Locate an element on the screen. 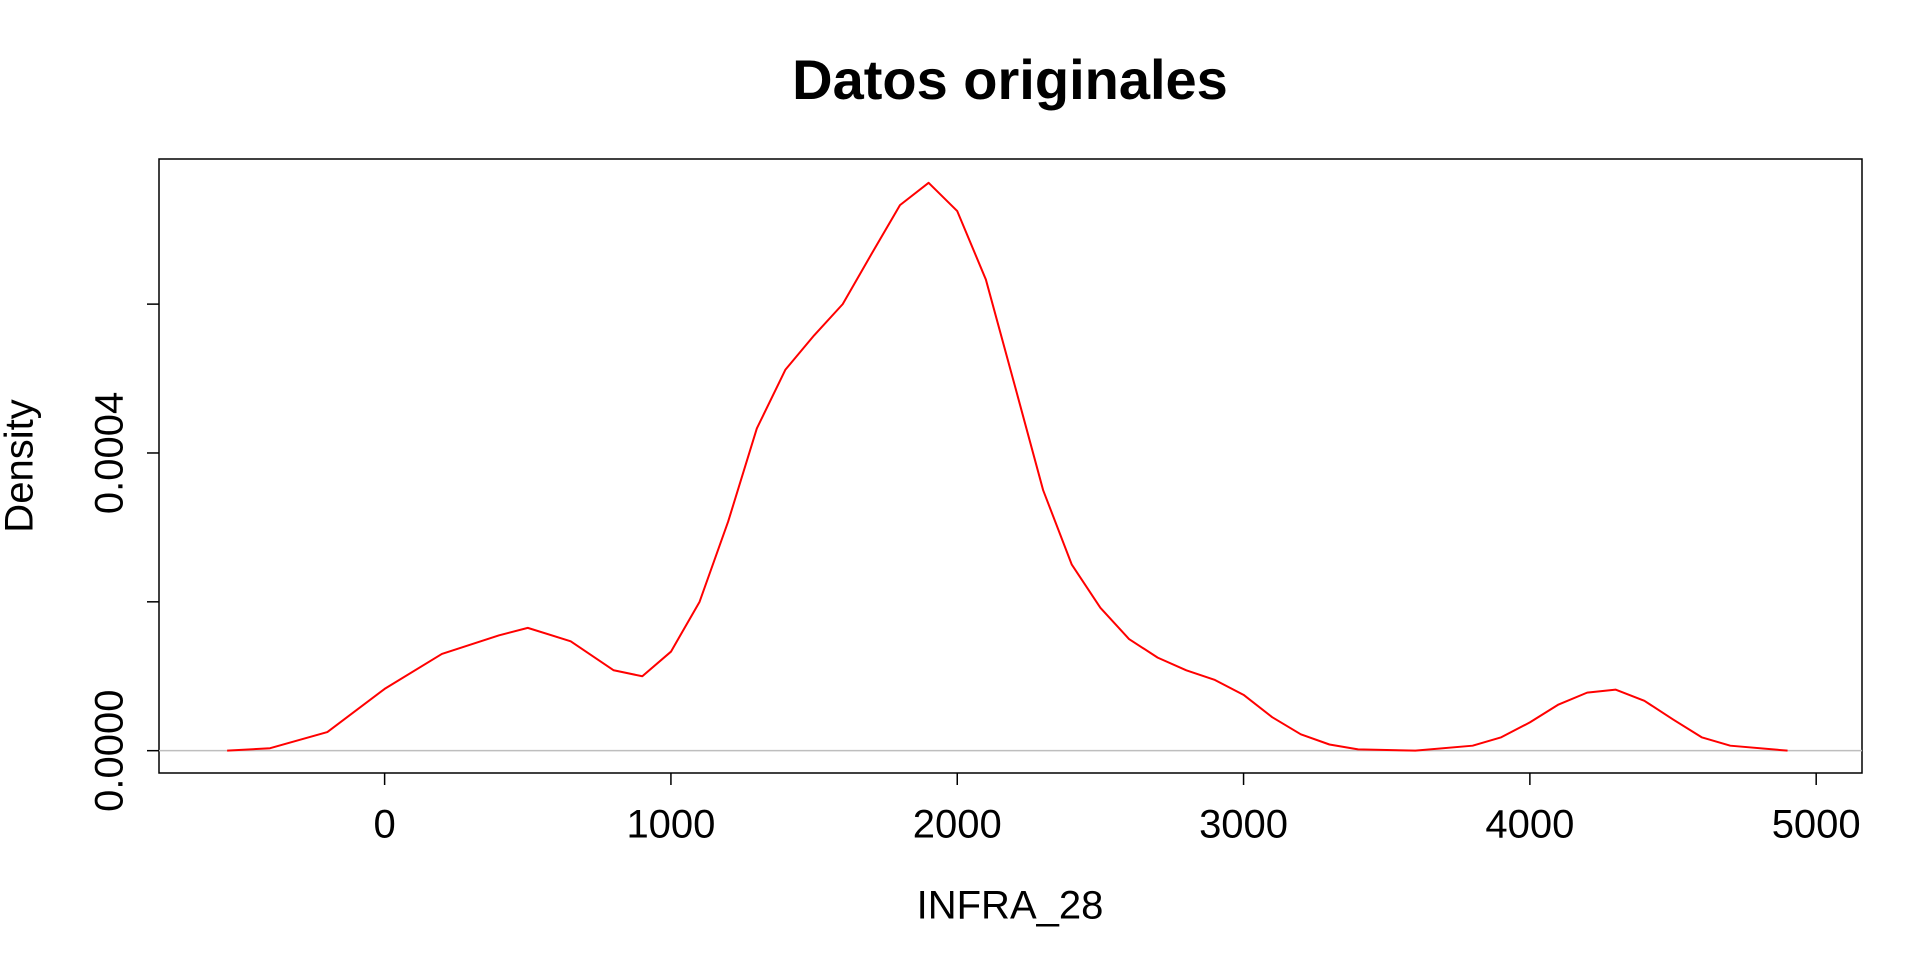 The width and height of the screenshot is (1920, 960). x-tick-label: 5000 is located at coordinates (1816, 825).